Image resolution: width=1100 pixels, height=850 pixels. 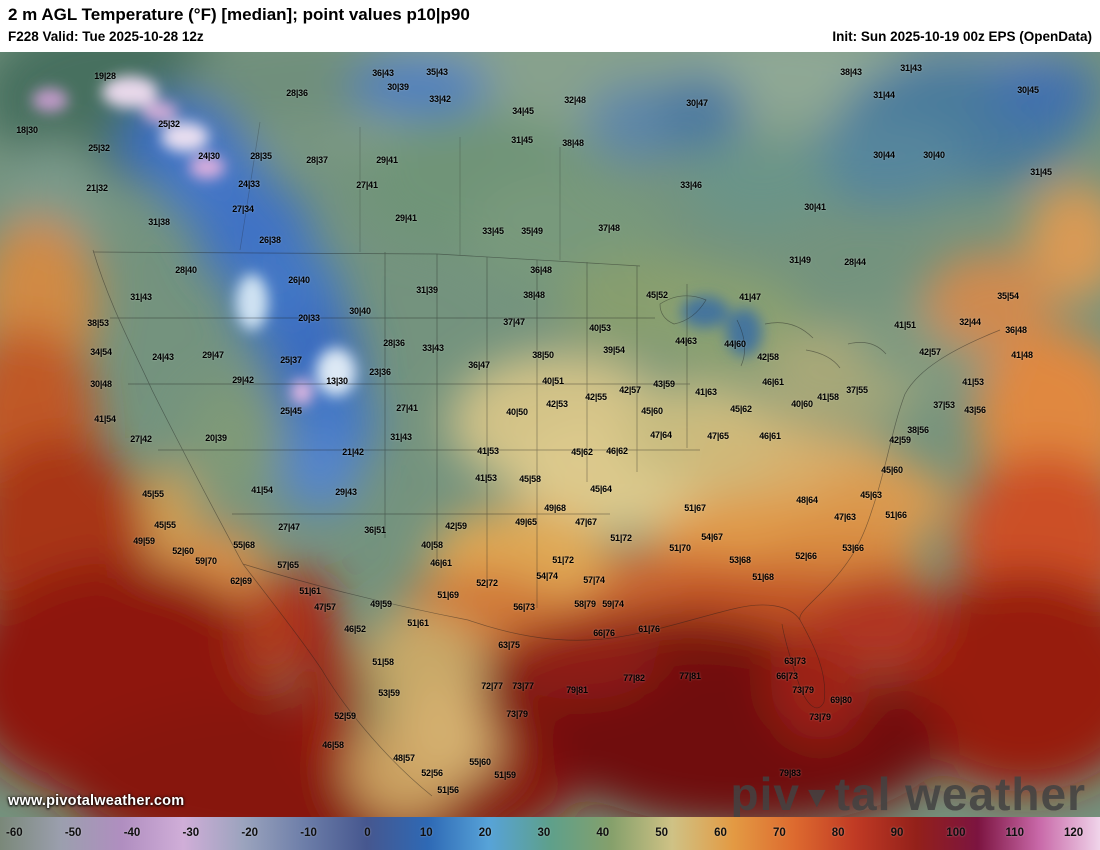 I want to click on colorbar-tick: 20, so click(x=485, y=833).